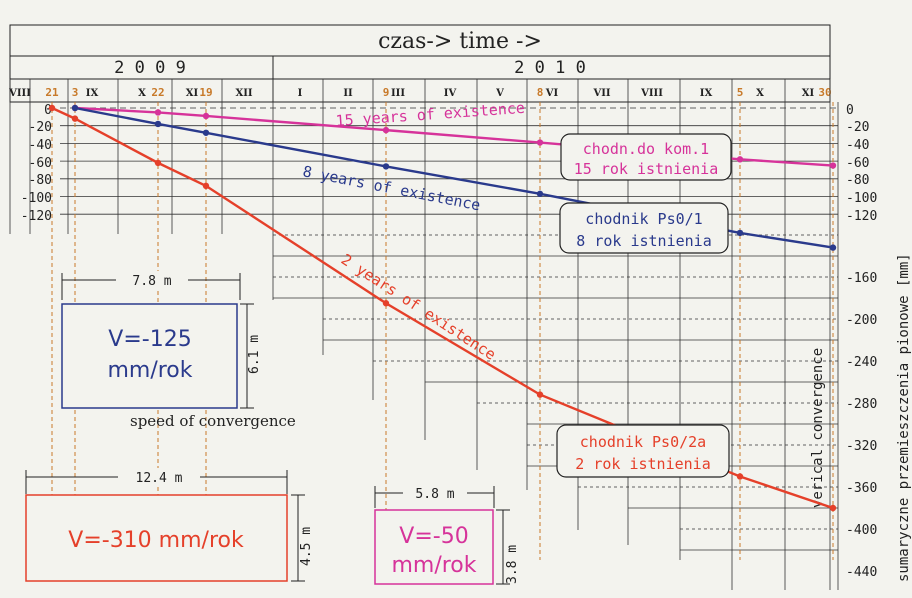 The height and width of the screenshot is (598, 912). I want to click on profile-blue: 7.8 m V=-125 mm/rok 6.1 m, so click(161, 340).